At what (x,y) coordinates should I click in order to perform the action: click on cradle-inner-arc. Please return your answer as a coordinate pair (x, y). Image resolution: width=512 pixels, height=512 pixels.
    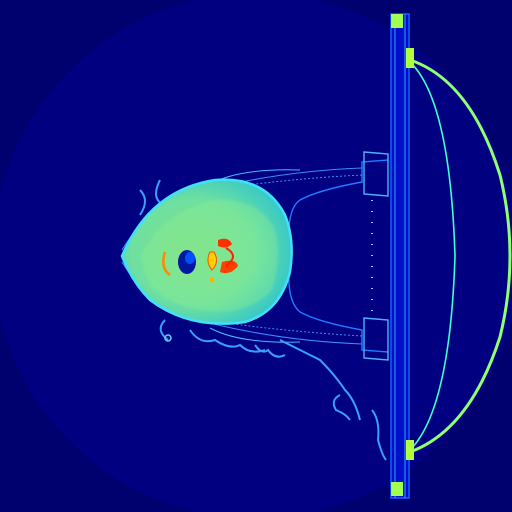
    Looking at the image, I should click on (432, 256).